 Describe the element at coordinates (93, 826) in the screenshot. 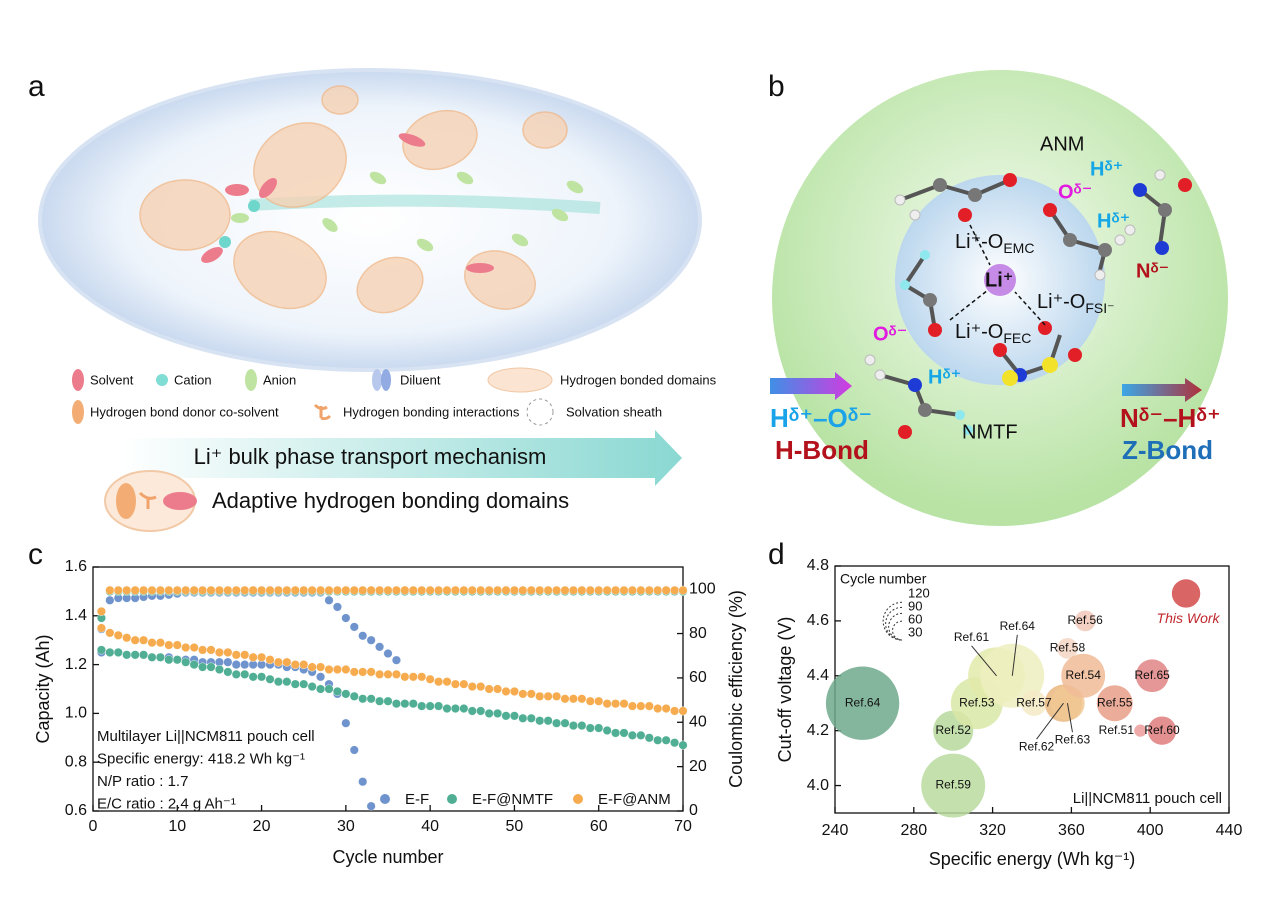

I see `x-tick-label: 0` at that location.